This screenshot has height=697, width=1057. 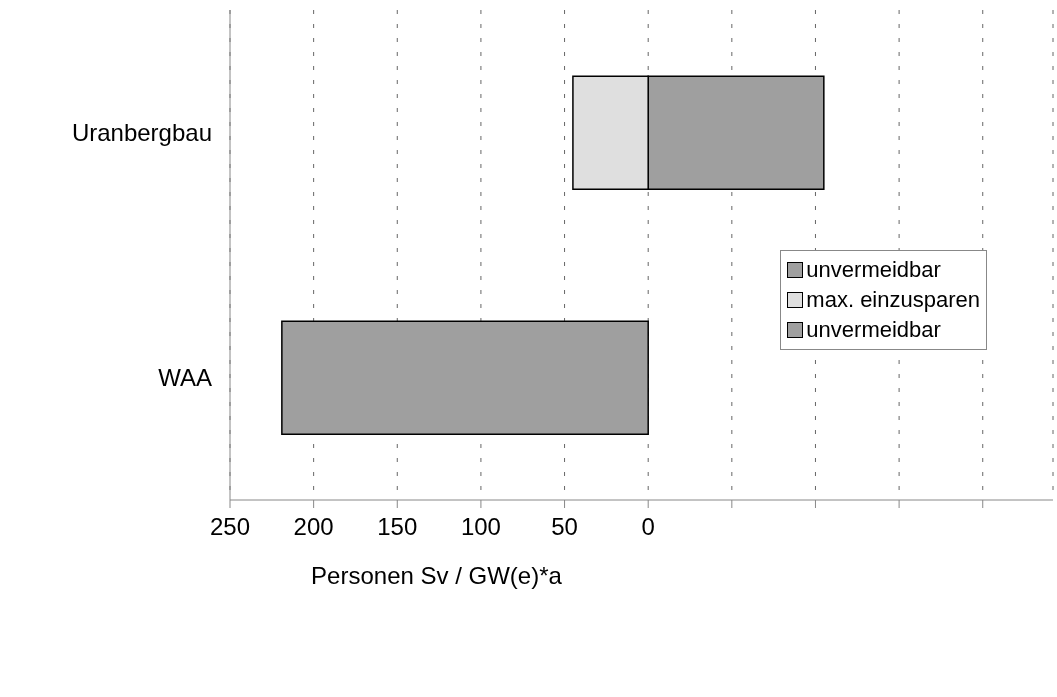 What do you see at coordinates (564, 527) in the screenshot?
I see `x-tick-label: 50` at bounding box center [564, 527].